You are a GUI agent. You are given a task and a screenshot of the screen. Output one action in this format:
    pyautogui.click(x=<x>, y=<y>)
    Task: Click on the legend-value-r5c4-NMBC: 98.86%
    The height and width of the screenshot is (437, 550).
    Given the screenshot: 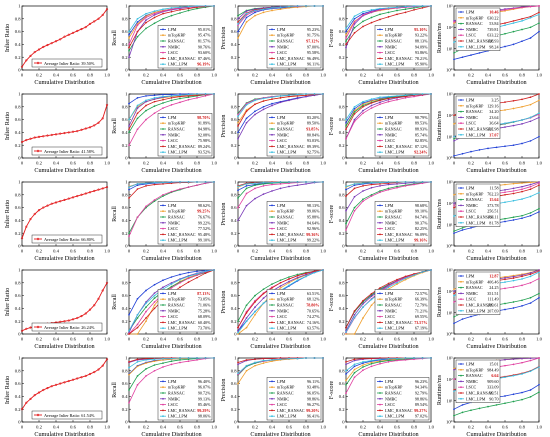 What is the action you would take?
    pyautogui.click(x=421, y=398)
    